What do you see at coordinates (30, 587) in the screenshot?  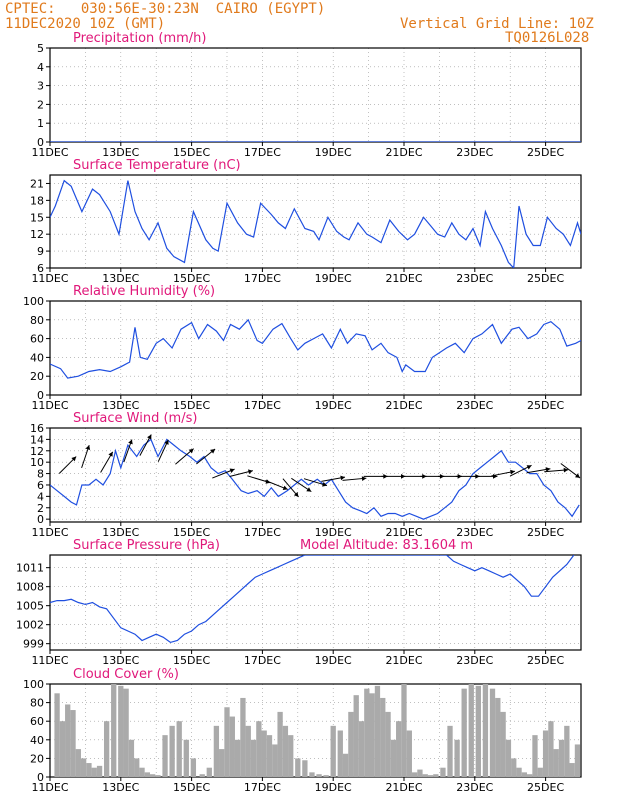 I see `y-tick-label: 1008` at bounding box center [30, 587].